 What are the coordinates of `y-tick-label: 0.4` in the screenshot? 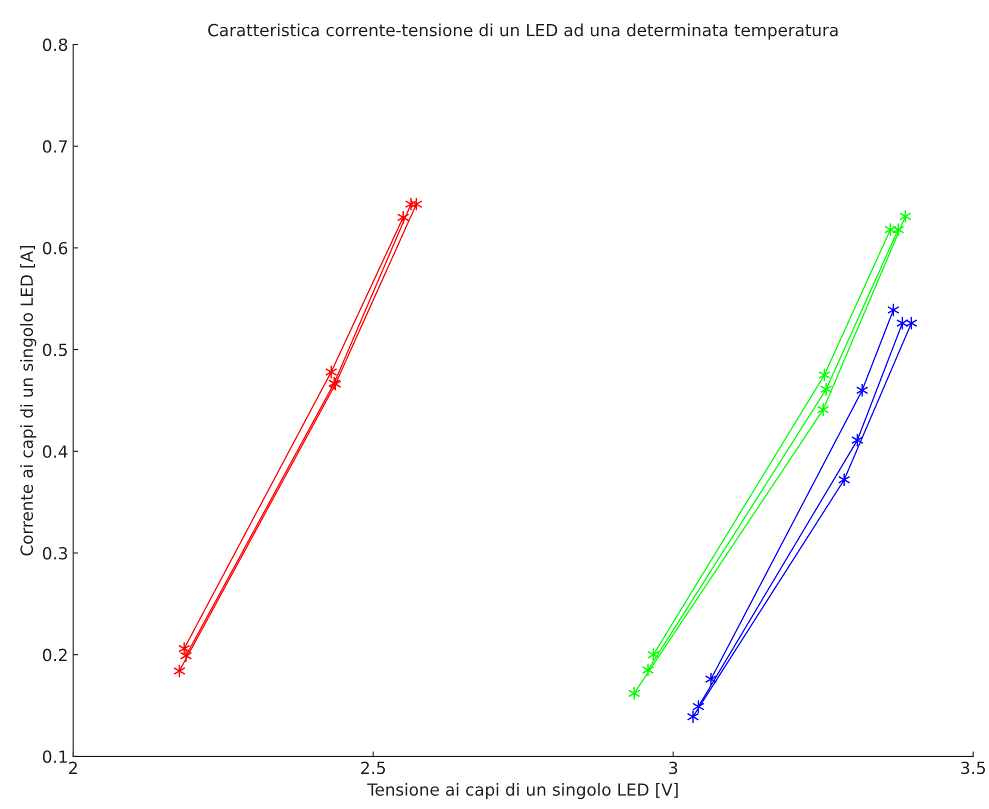 It's located at (55, 451).